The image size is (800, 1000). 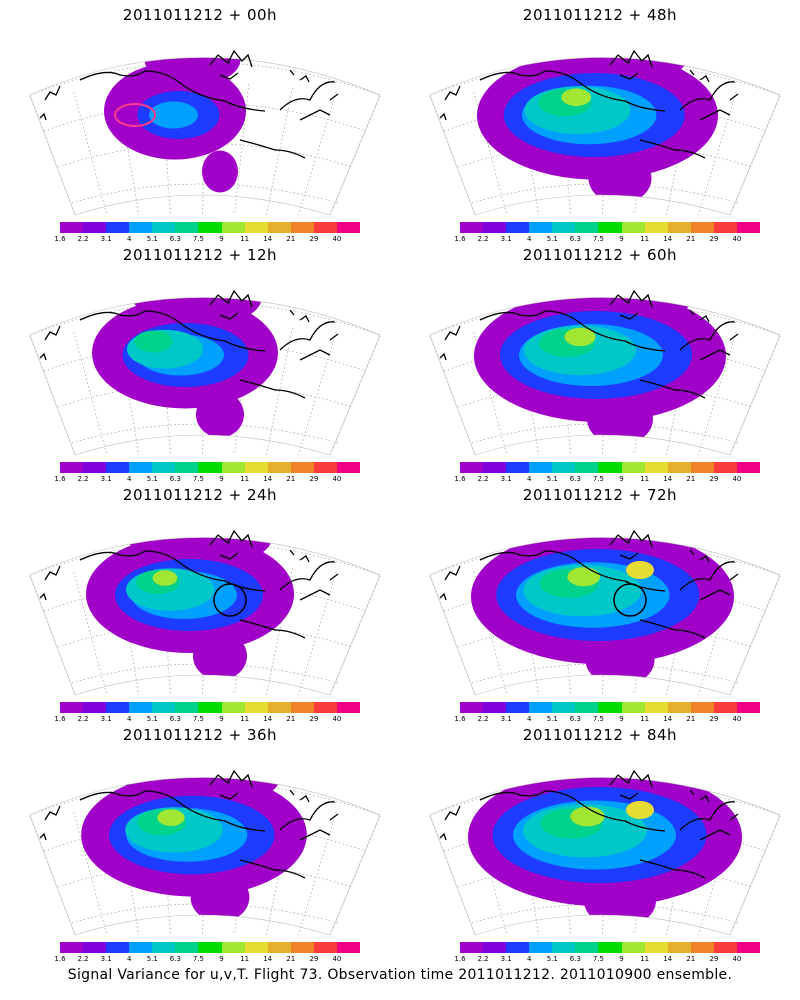 I want to click on observation-ellipse, so click(x=135, y=115).